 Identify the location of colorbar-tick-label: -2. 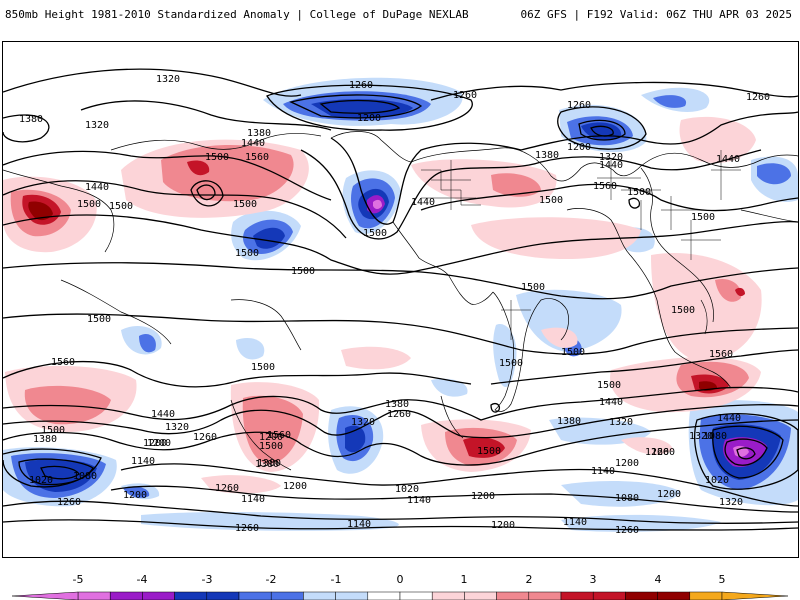
(271, 580).